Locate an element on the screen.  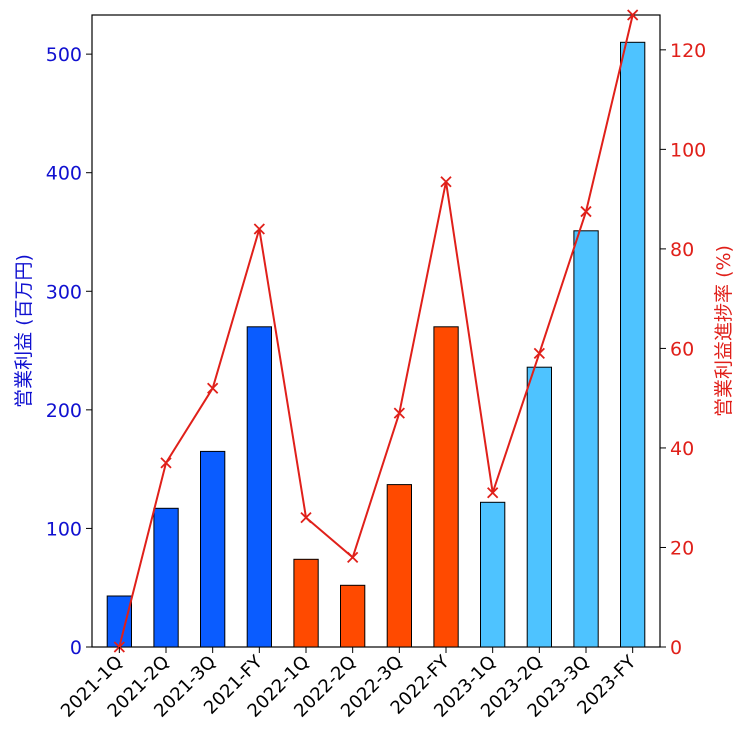
right-tick-label: 120 is located at coordinates (688, 51).